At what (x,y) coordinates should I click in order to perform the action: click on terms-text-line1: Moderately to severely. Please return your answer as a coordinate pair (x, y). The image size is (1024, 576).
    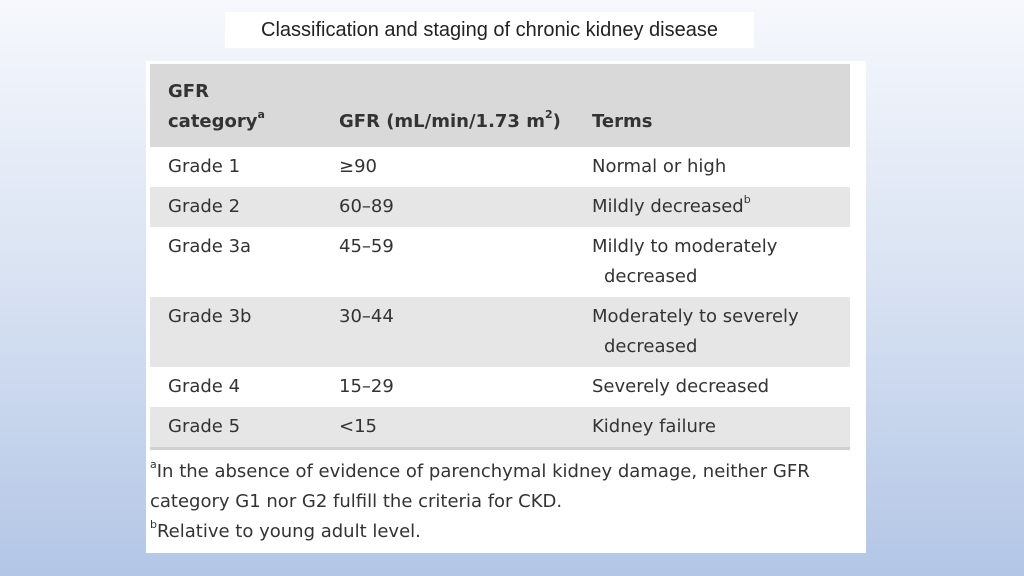
    Looking at the image, I should click on (695, 316).